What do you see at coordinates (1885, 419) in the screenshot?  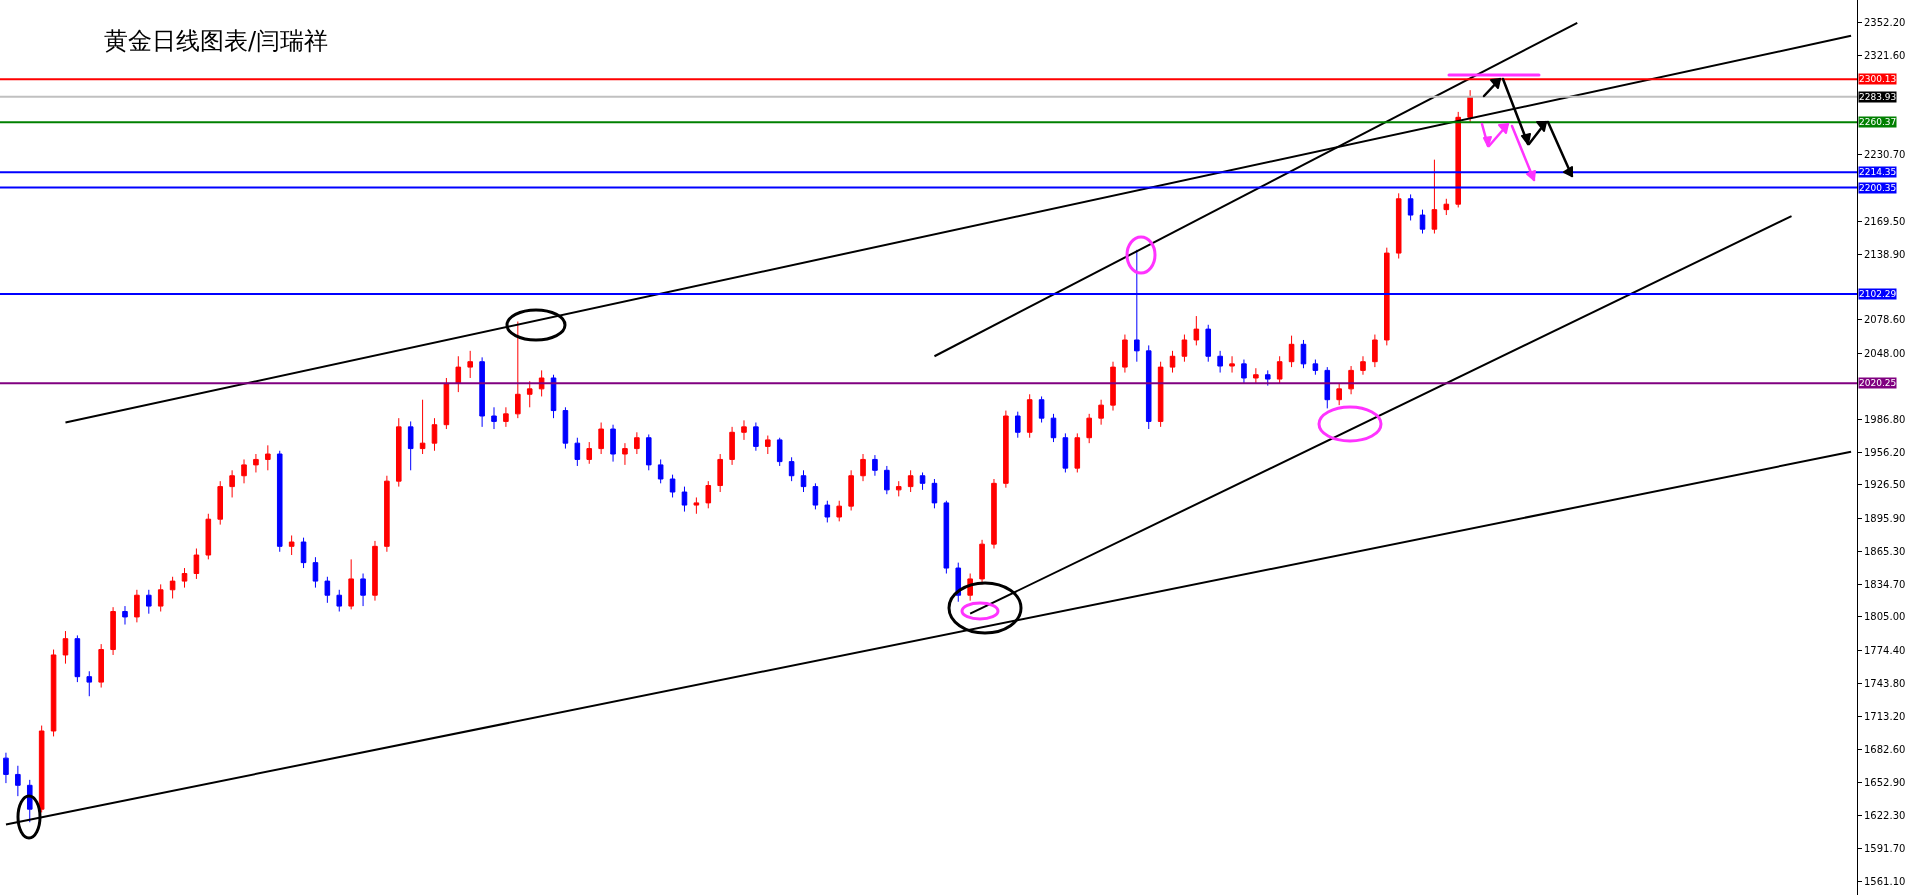 I see `y-tick-label: 1986.80` at bounding box center [1885, 419].